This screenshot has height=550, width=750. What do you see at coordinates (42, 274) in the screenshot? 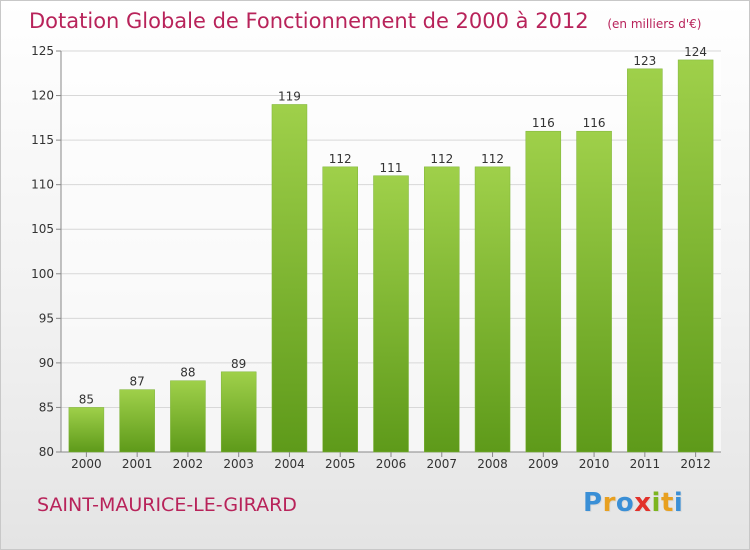
I see `y-tick-label: 100` at bounding box center [42, 274].